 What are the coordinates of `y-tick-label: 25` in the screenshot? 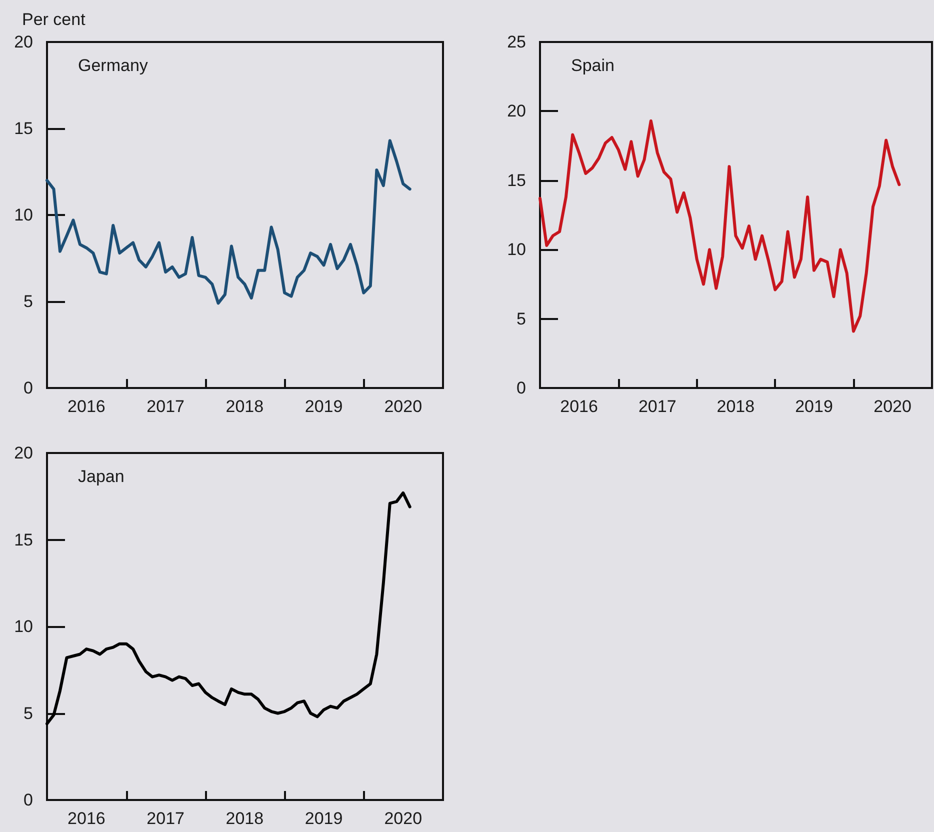 It's located at (516, 42).